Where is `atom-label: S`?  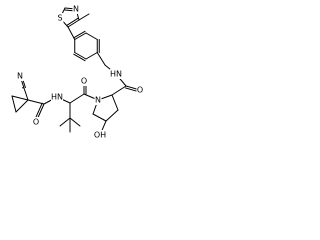
atom-label: S is located at coordinates (59, 18).